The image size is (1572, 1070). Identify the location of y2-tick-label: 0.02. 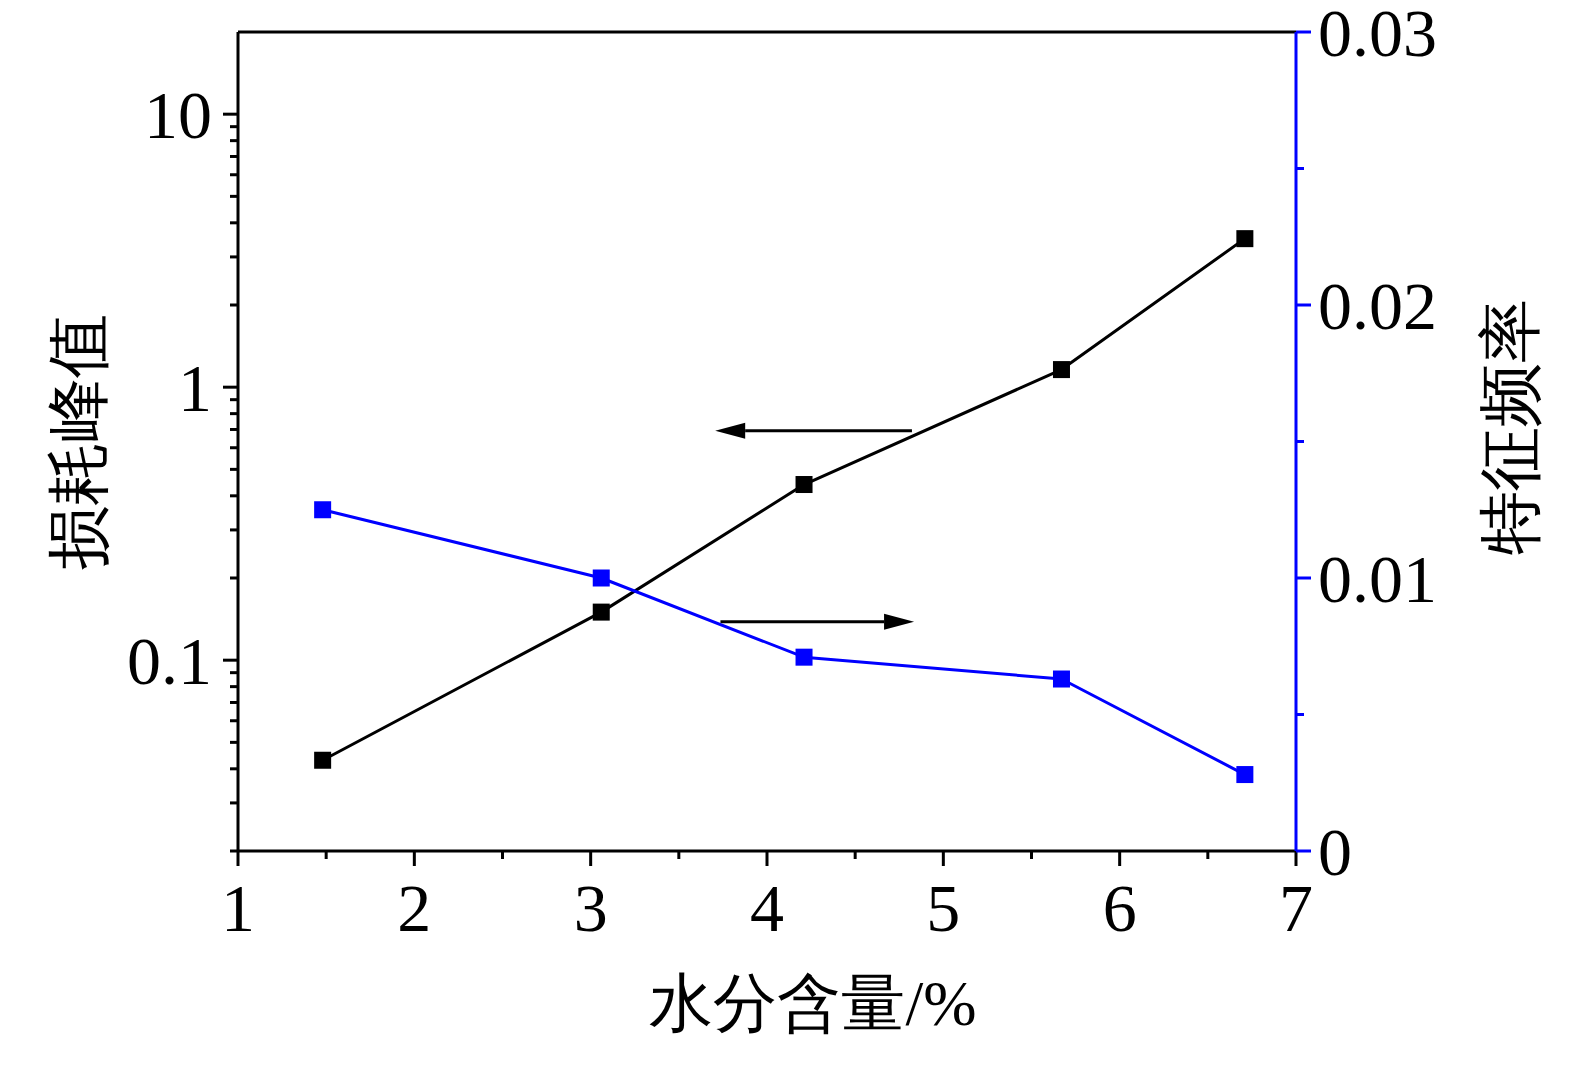
(1377, 306).